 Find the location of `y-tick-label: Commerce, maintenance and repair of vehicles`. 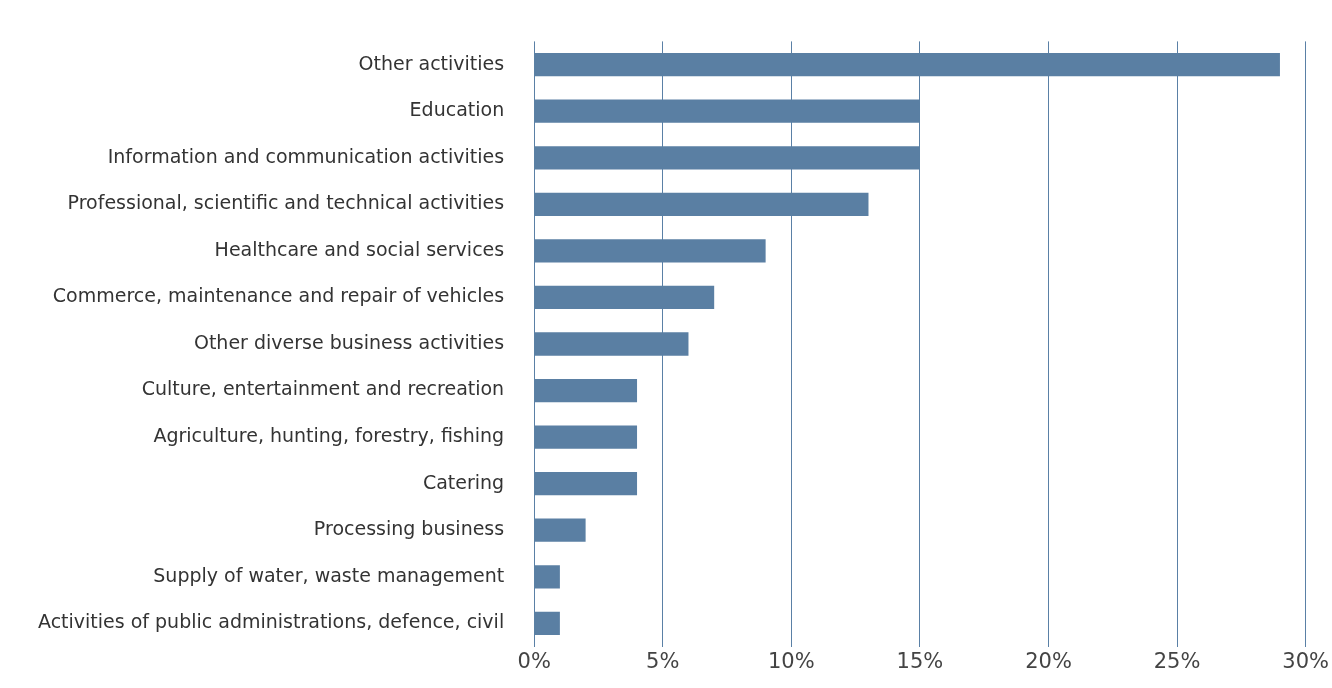

y-tick-label: Commerce, maintenance and repair of vehicles is located at coordinates (278, 295).